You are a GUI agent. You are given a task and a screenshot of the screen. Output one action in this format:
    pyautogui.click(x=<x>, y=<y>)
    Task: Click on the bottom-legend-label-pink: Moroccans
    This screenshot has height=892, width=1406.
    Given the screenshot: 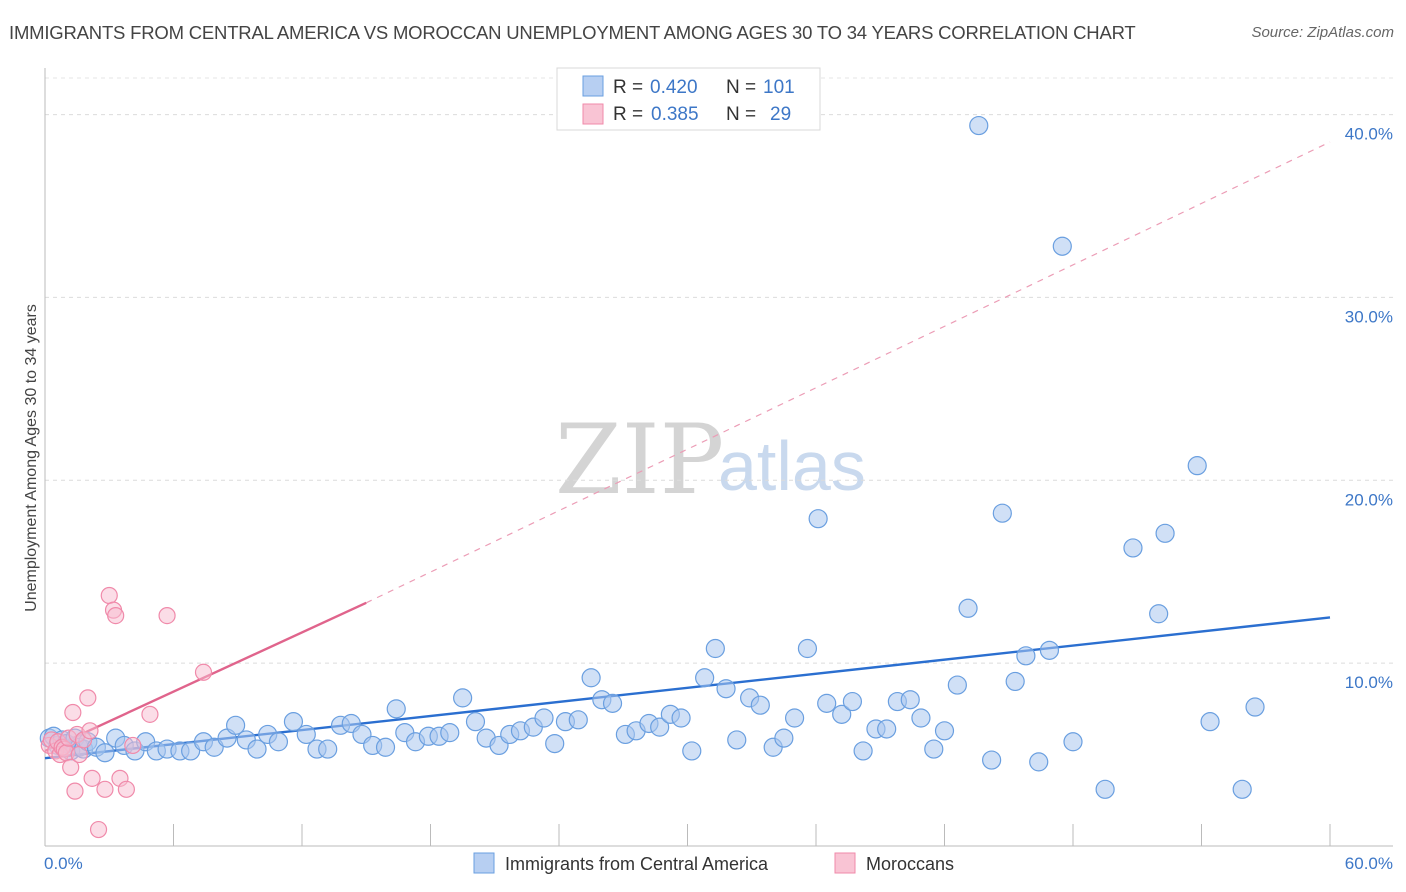 What is the action you would take?
    pyautogui.click(x=910, y=864)
    